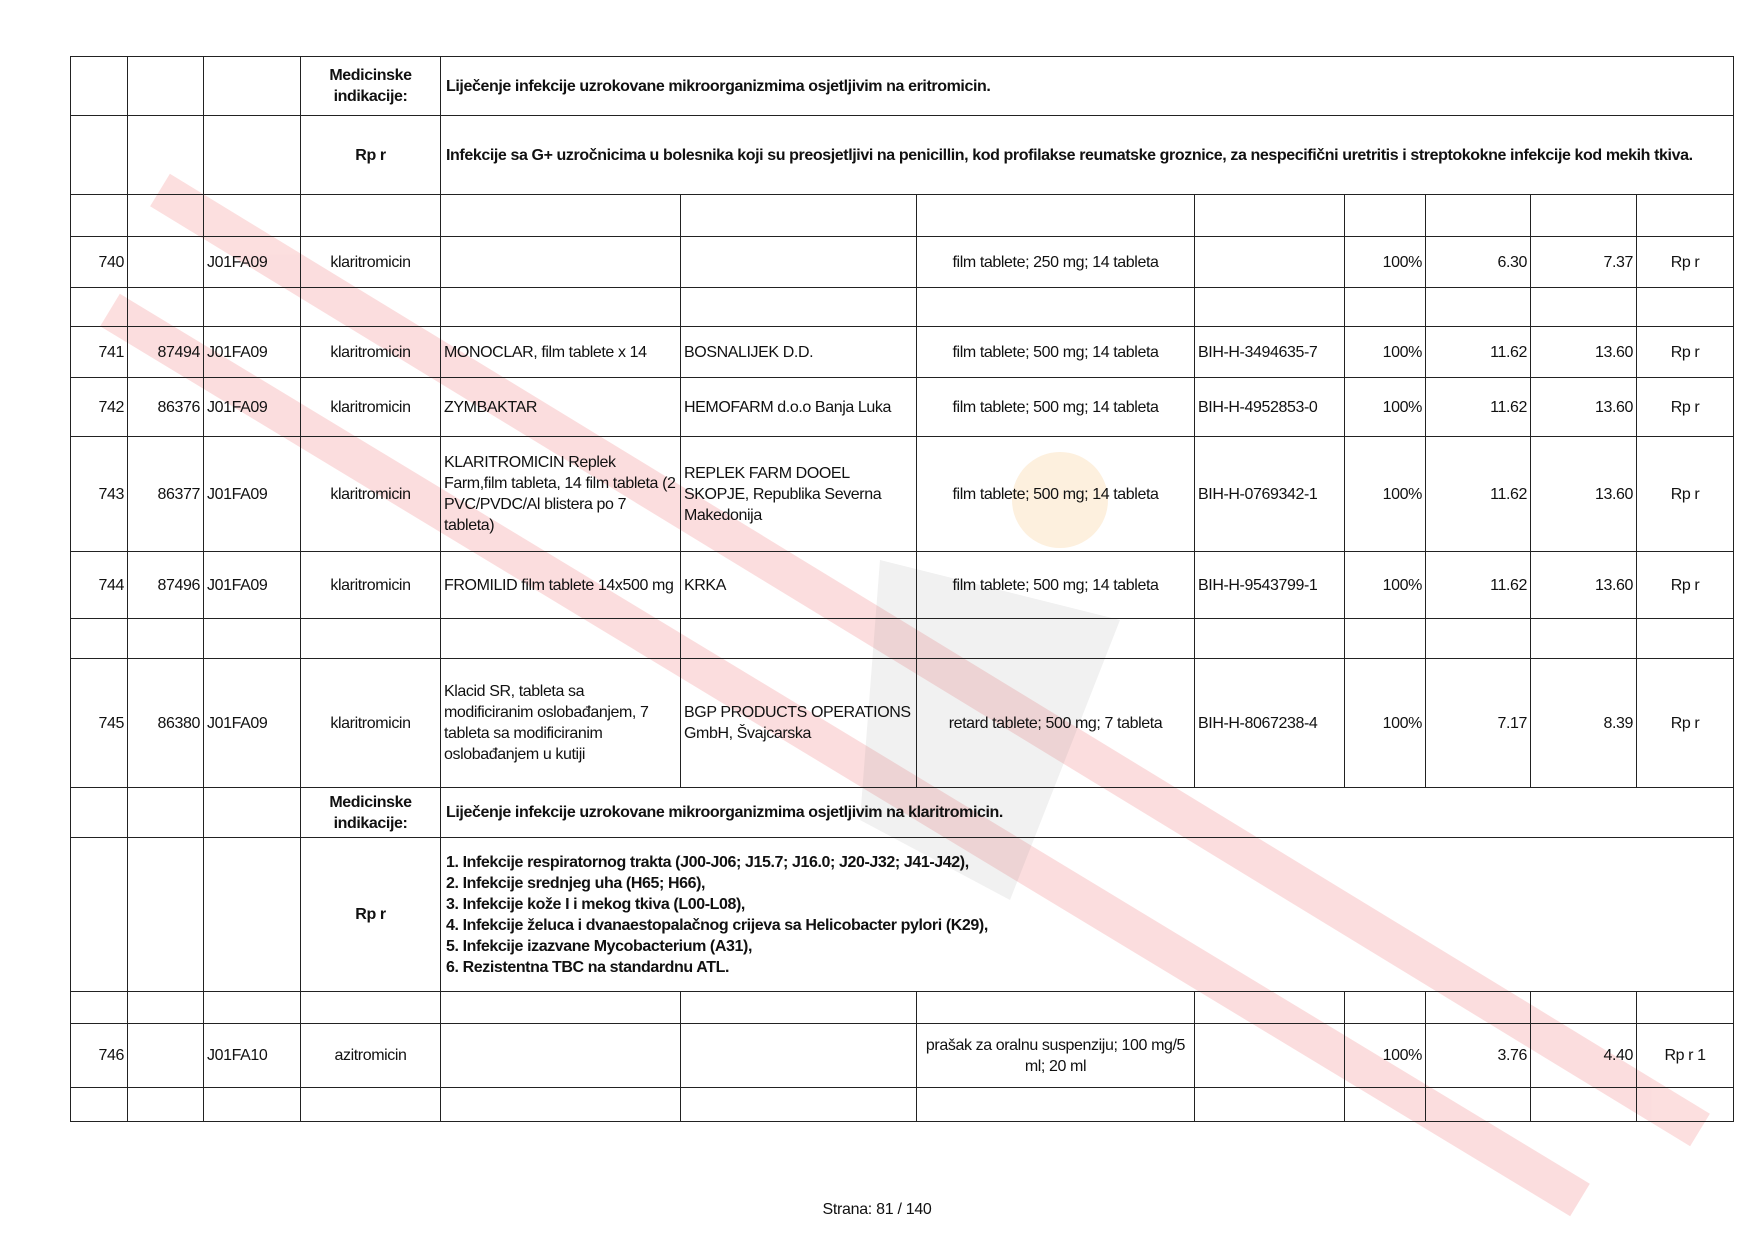  Describe the element at coordinates (560, 352) in the screenshot. I see `brand-name: MONOCLAR, film tablete x 14` at that location.